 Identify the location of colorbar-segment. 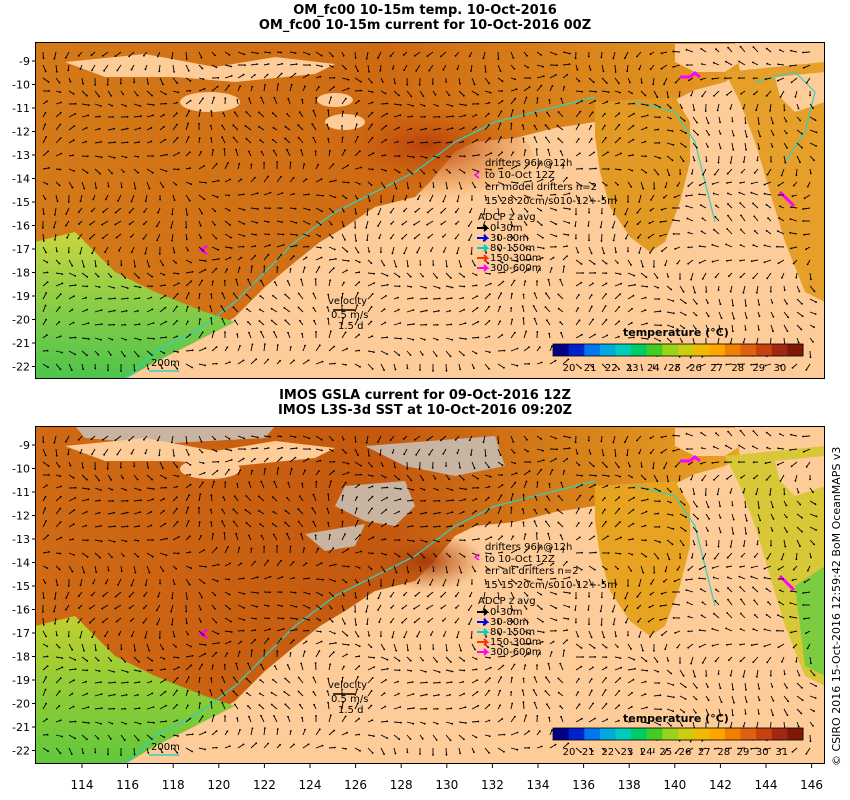
(748, 350).